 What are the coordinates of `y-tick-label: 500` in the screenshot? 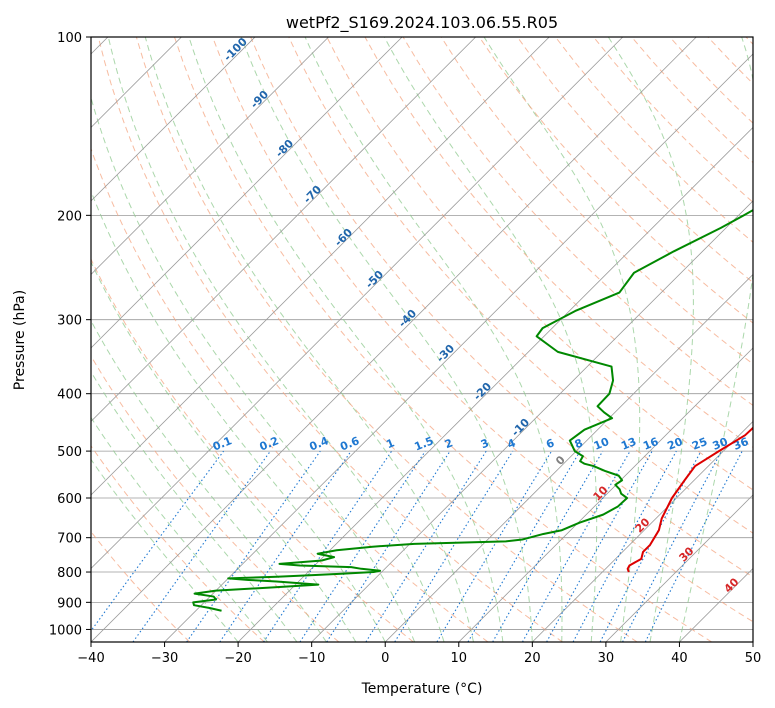 It's located at (69, 452).